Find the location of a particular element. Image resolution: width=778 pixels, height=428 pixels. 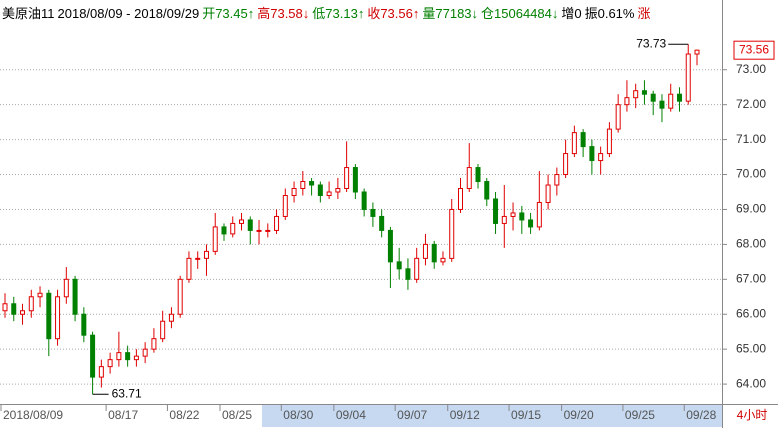

last-price-box is located at coordinates (754, 50).